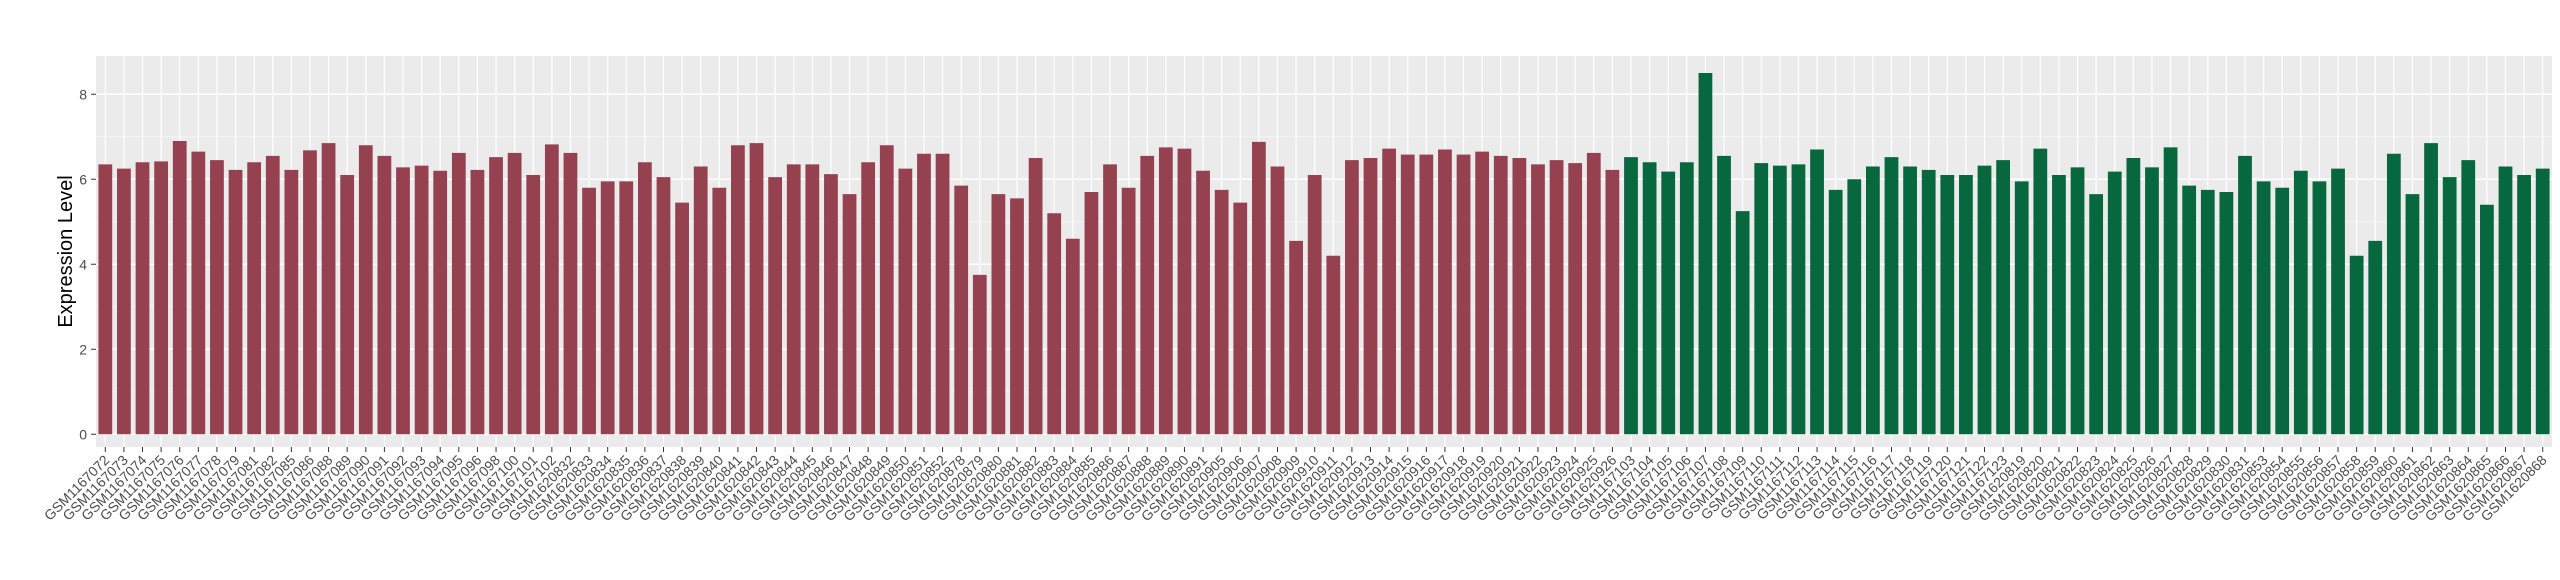  What do you see at coordinates (161, 298) in the screenshot?
I see `bar-GSM1167075` at bounding box center [161, 298].